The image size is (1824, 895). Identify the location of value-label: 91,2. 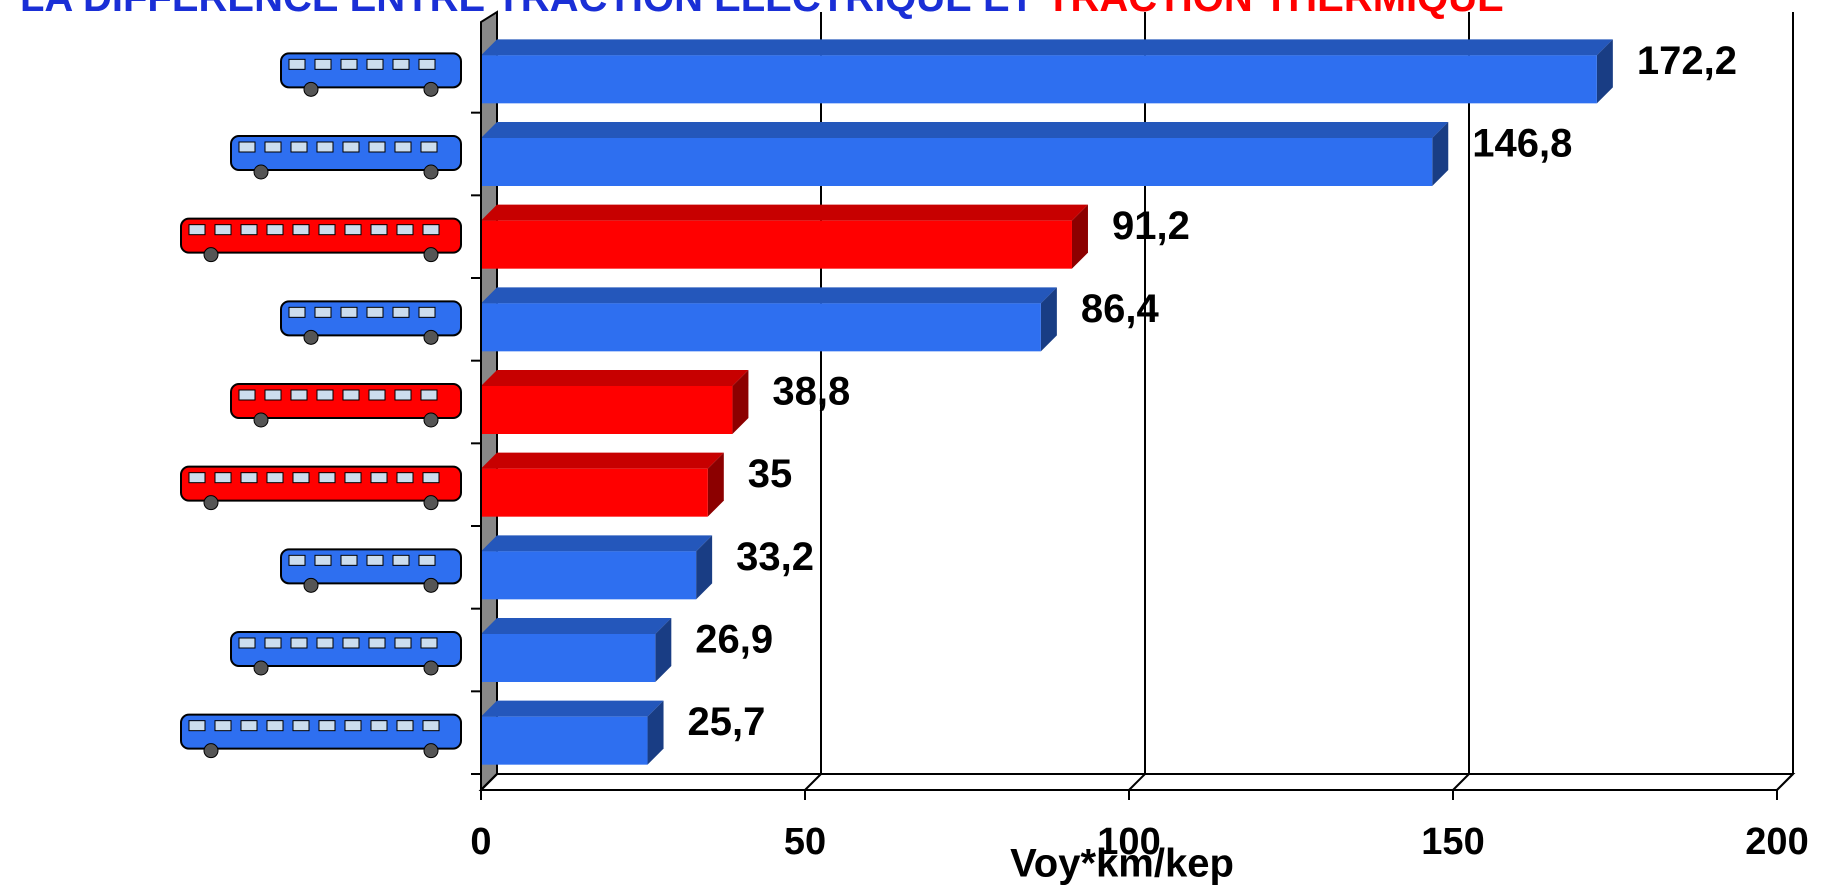
(1151, 226).